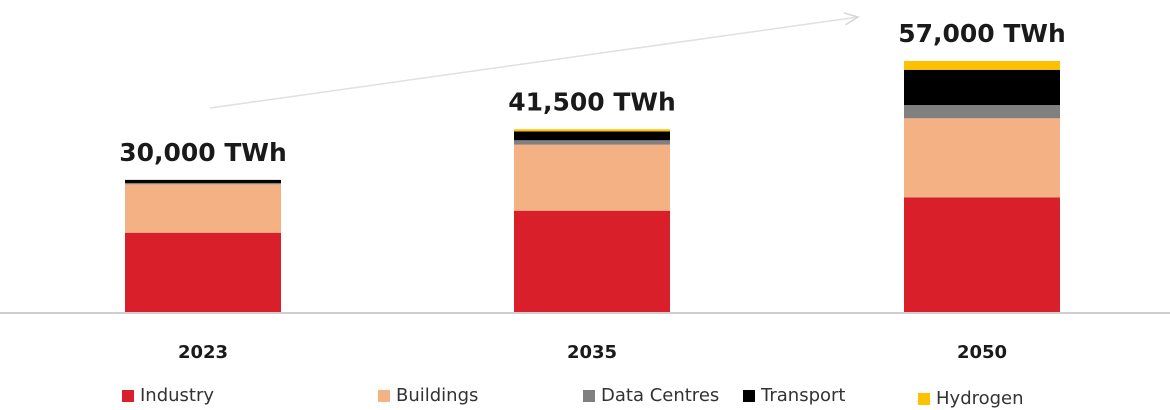  Describe the element at coordinates (802, 395) in the screenshot. I see `legend-label: Transport` at that location.